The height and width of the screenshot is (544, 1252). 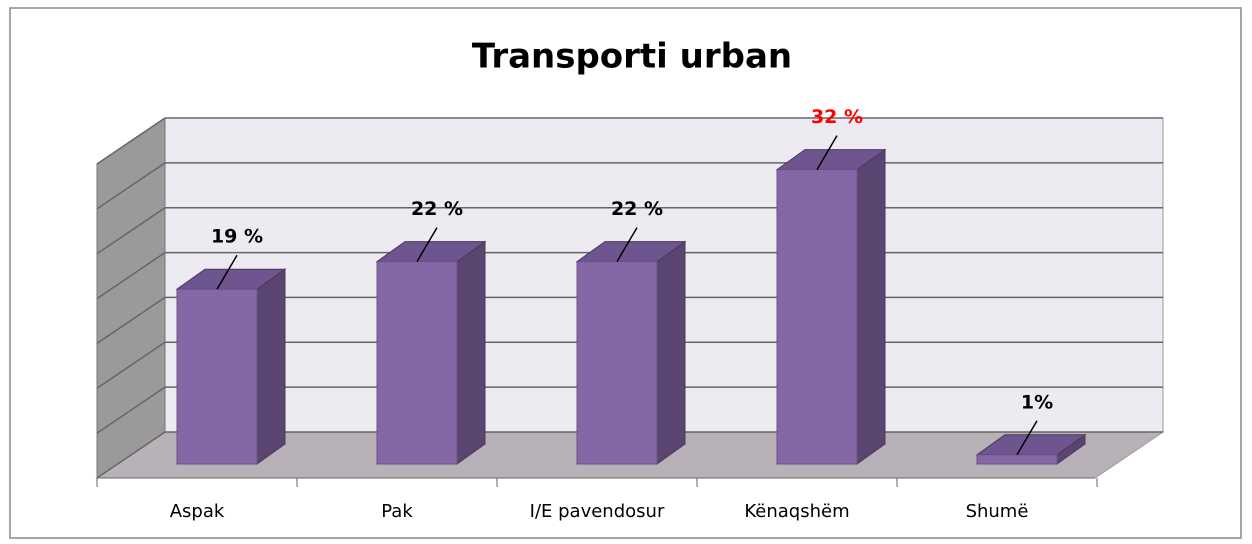 I want to click on x-tick-label: Aspak, so click(x=197, y=511).